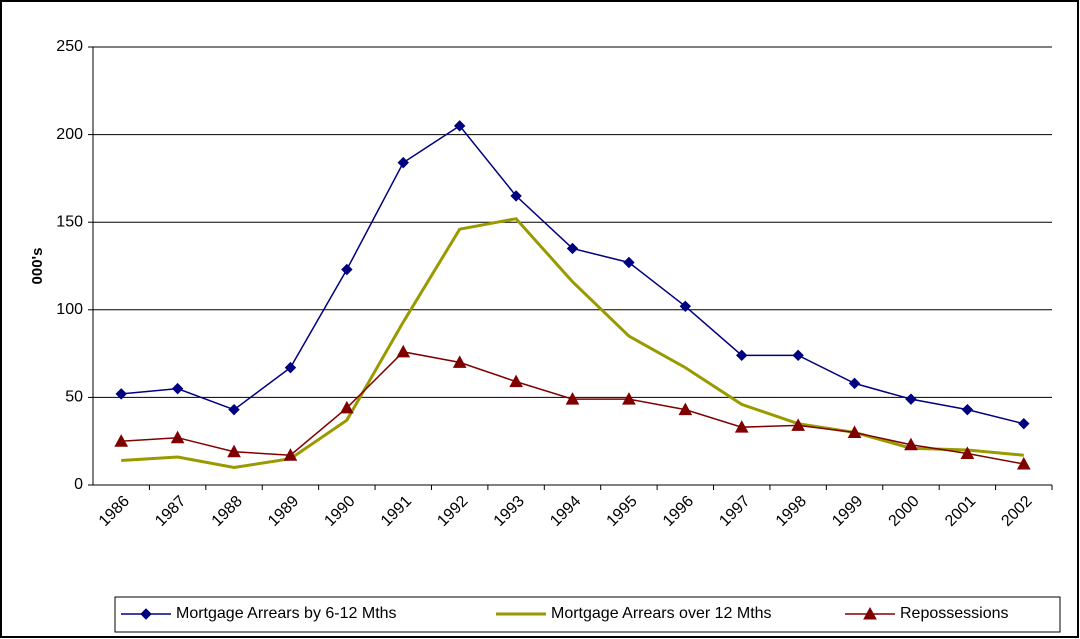  I want to click on y-tick-label: 0, so click(78, 484).